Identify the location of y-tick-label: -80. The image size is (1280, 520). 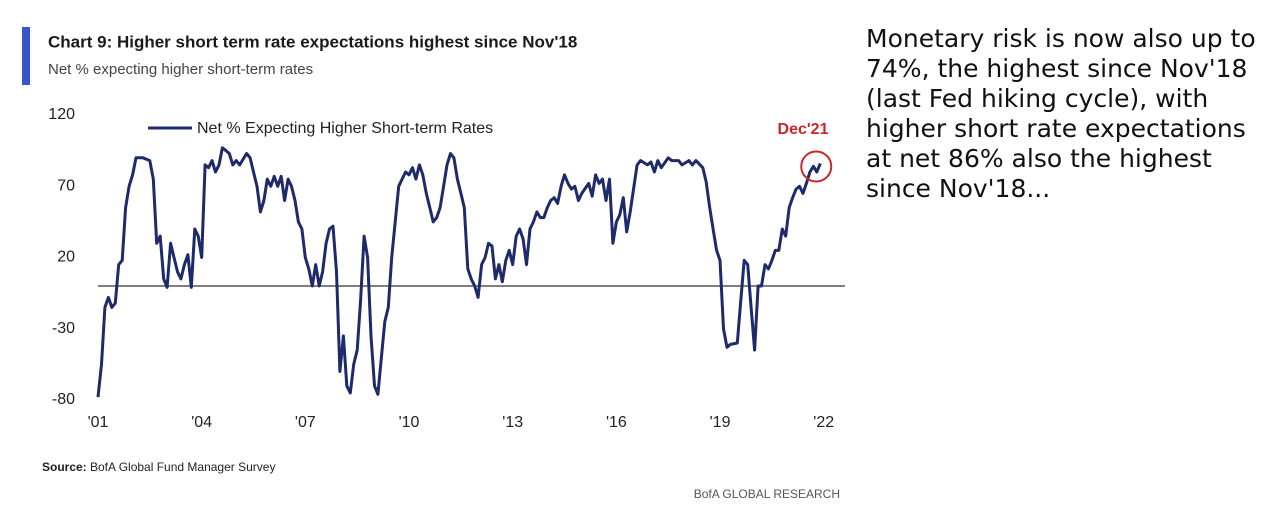
(63, 399).